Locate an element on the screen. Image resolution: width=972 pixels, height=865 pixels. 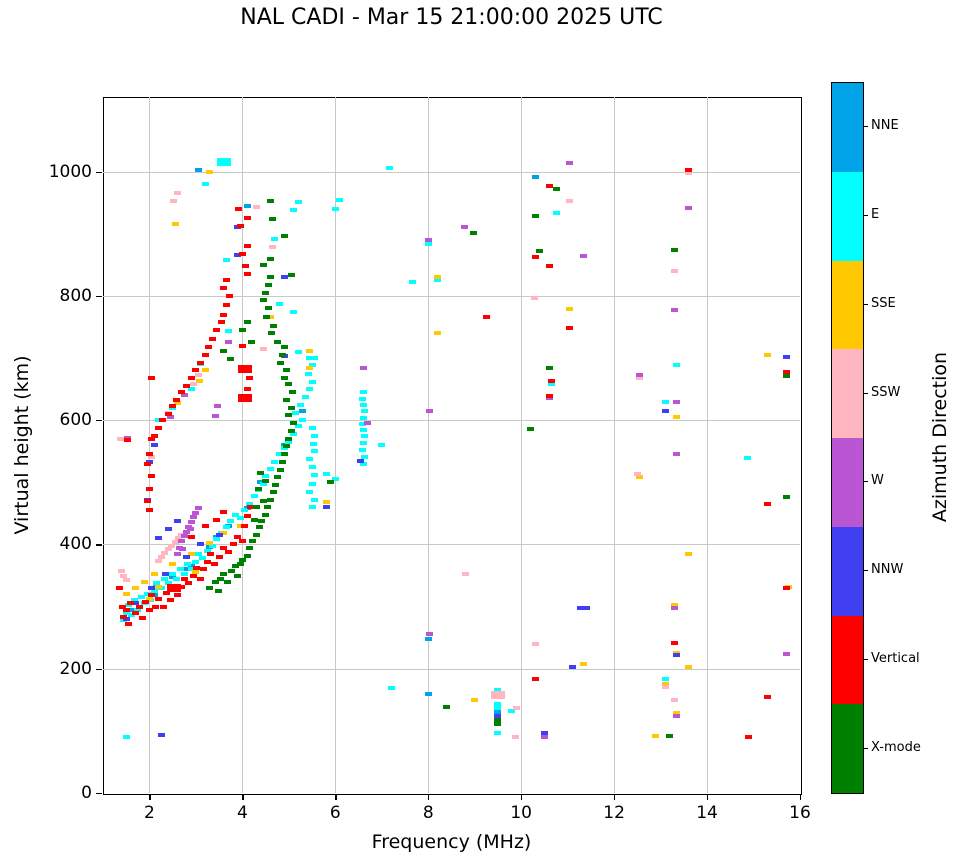
colorbar-segment-e is located at coordinates (847, 216).